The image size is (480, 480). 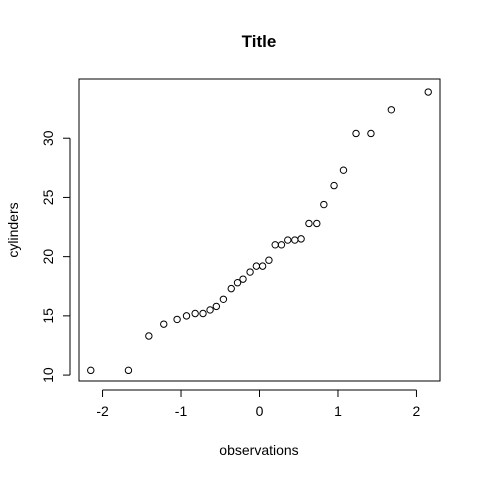 I want to click on x-tick-label: -1, so click(x=181, y=411).